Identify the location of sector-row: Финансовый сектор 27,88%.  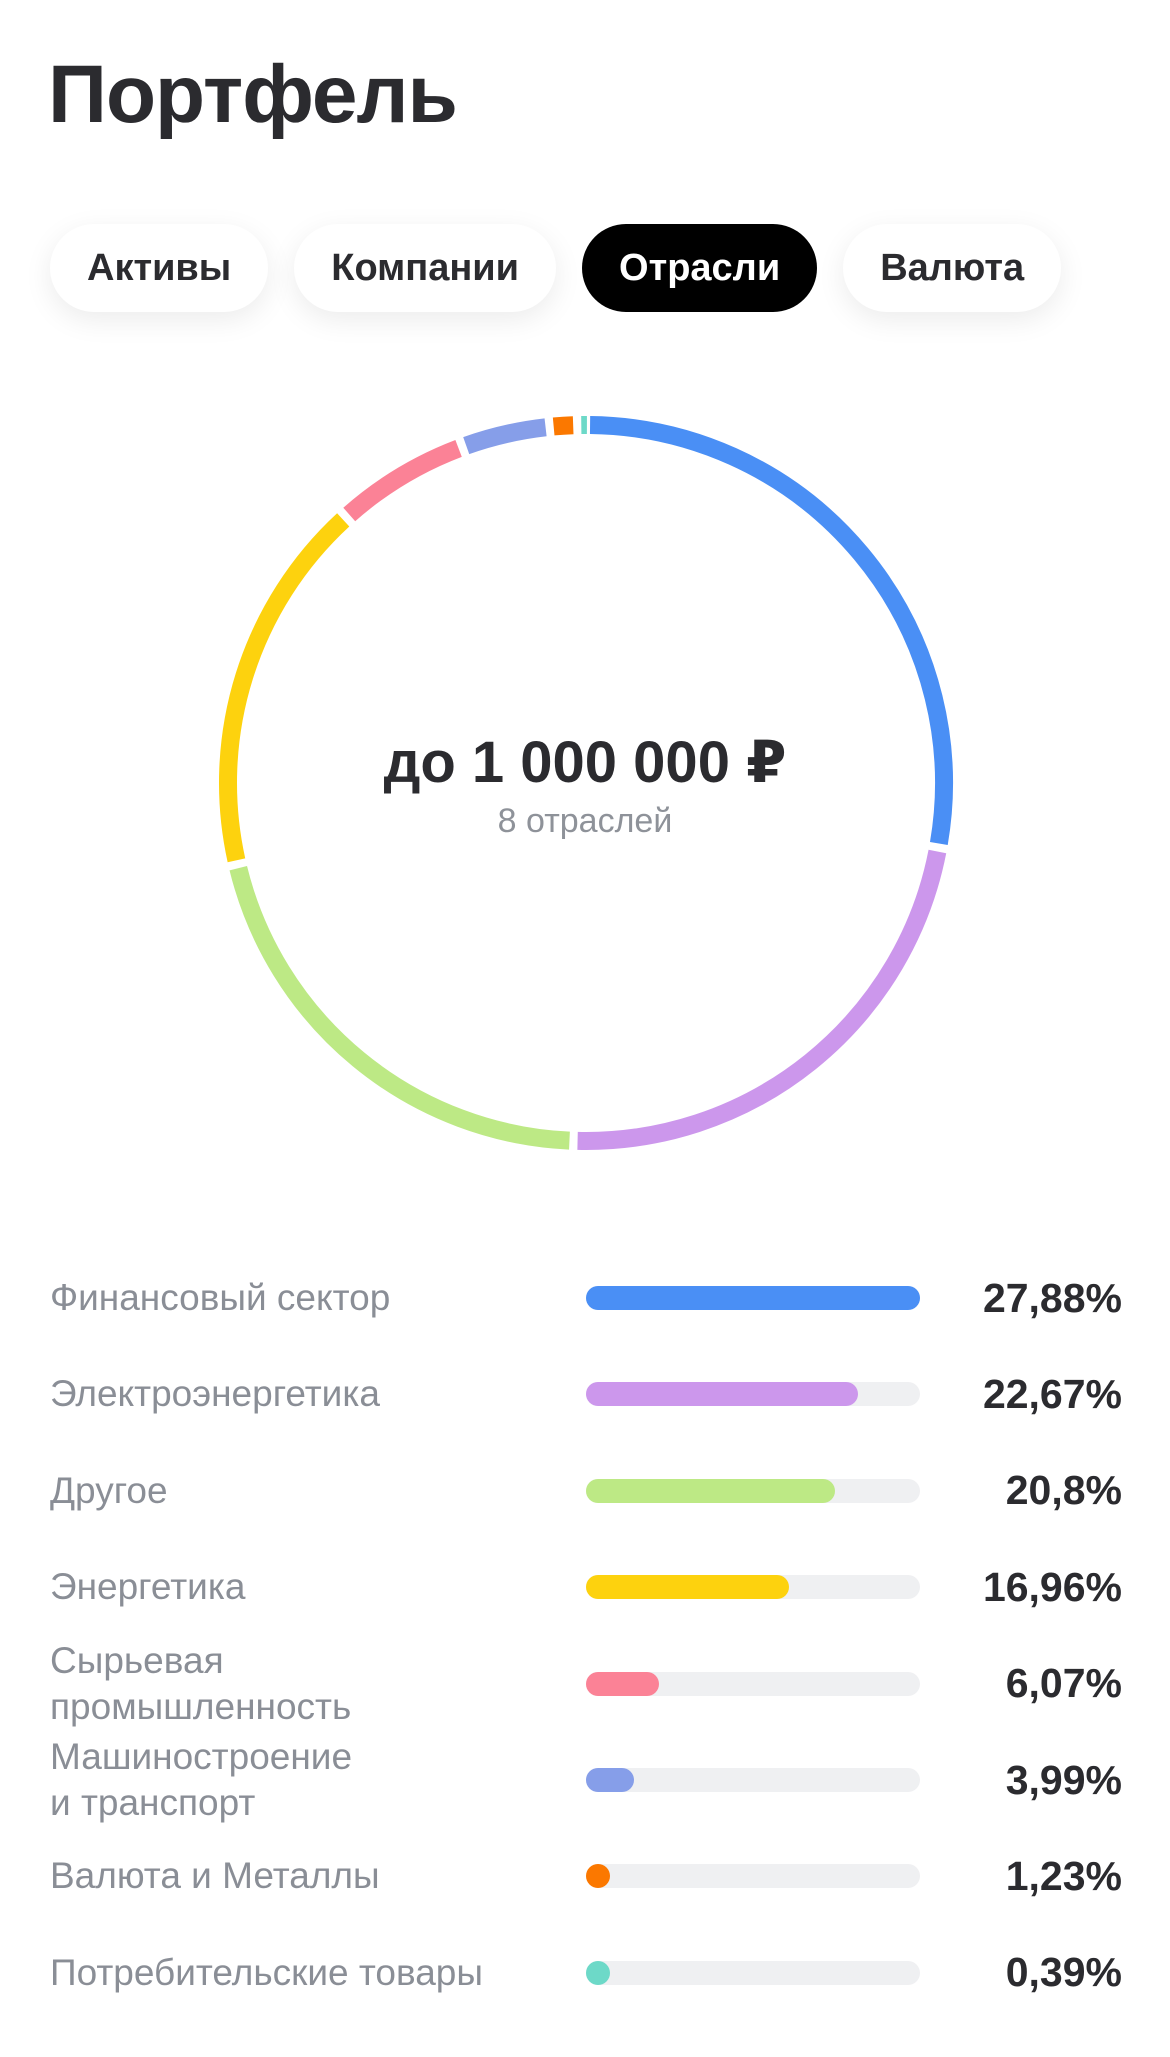
(585, 1298).